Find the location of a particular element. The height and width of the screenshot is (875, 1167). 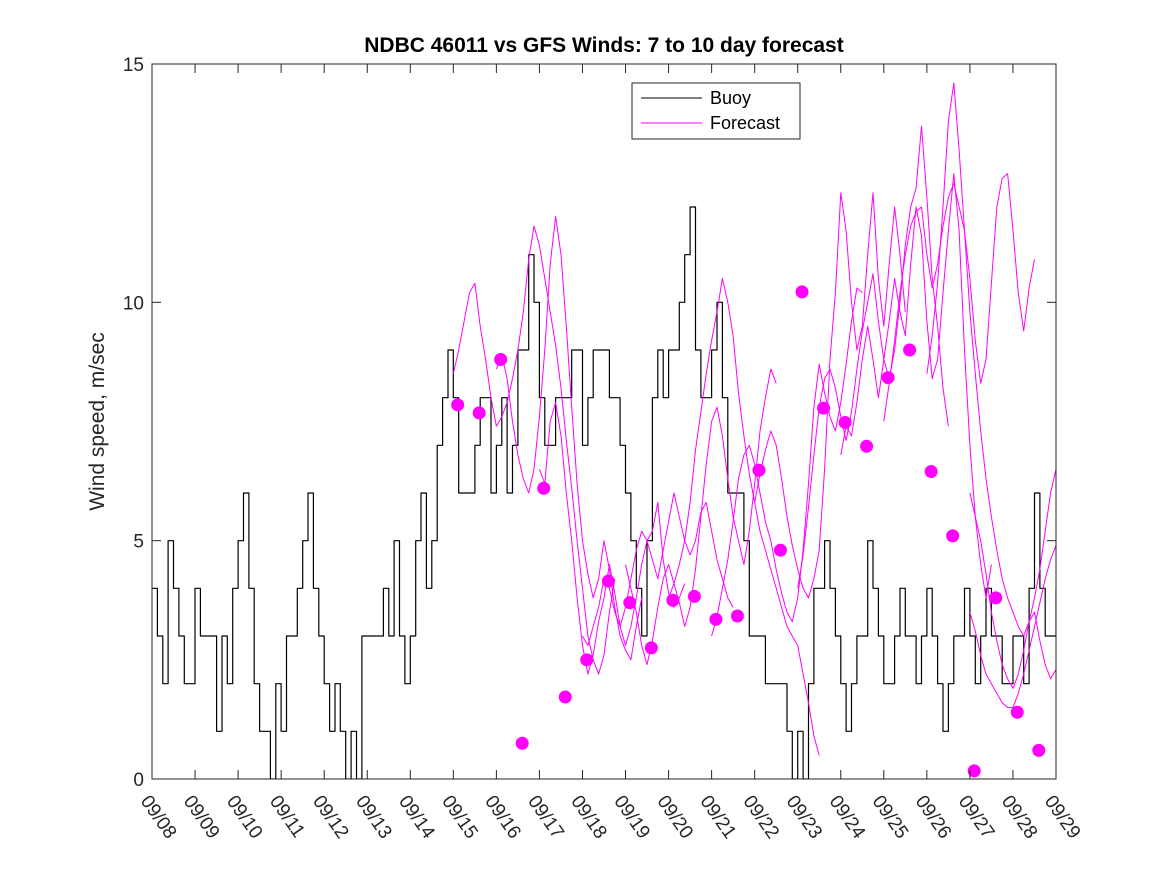

legend-box is located at coordinates (716, 111).